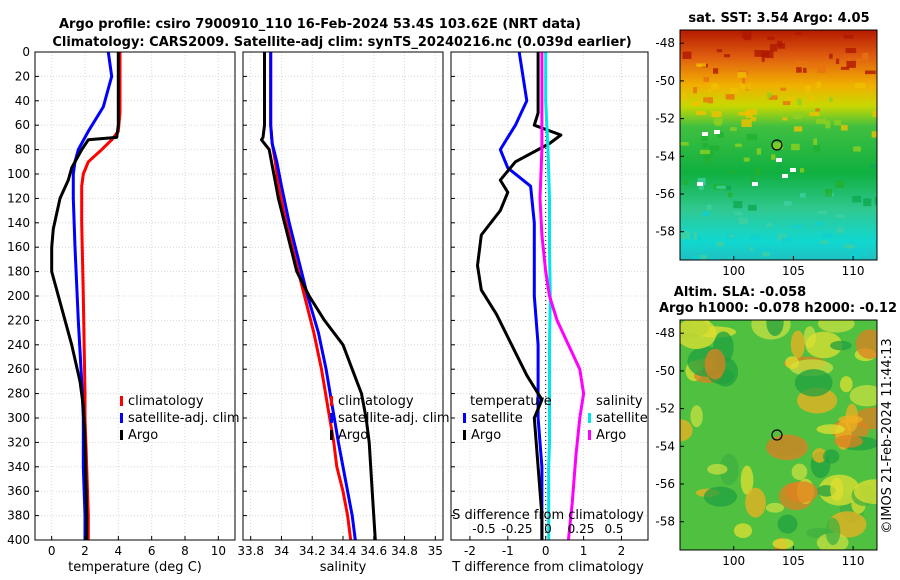 The width and height of the screenshot is (900, 580). What do you see at coordinates (22, 101) in the screenshot?
I see `depth-tick-label: 40` at bounding box center [22, 101].